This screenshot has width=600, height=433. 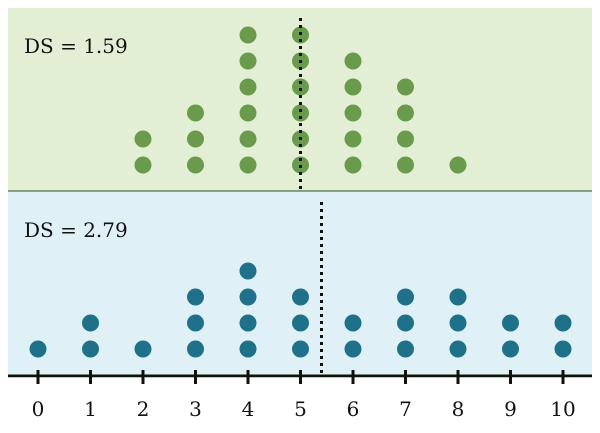 I want to click on x-axis: 0 1 2 3 4 5 6 7 8 9 10, so click(x=300, y=395).